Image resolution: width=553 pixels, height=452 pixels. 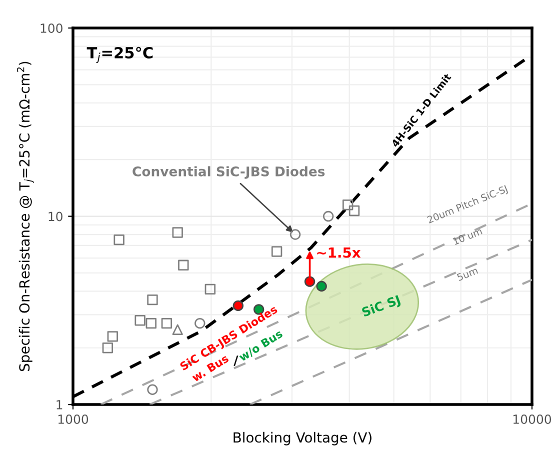 I want to click on annotation: Convential SiC-JBS Diodes, so click(x=228, y=172).